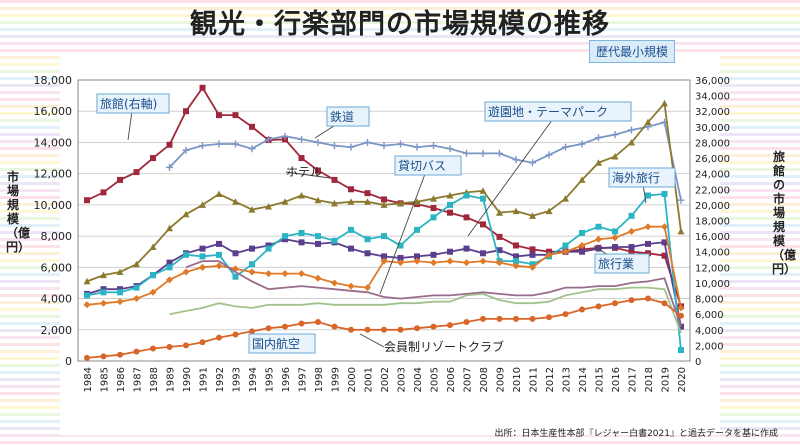  I want to click on series-label: 旅行業, so click(621, 259).